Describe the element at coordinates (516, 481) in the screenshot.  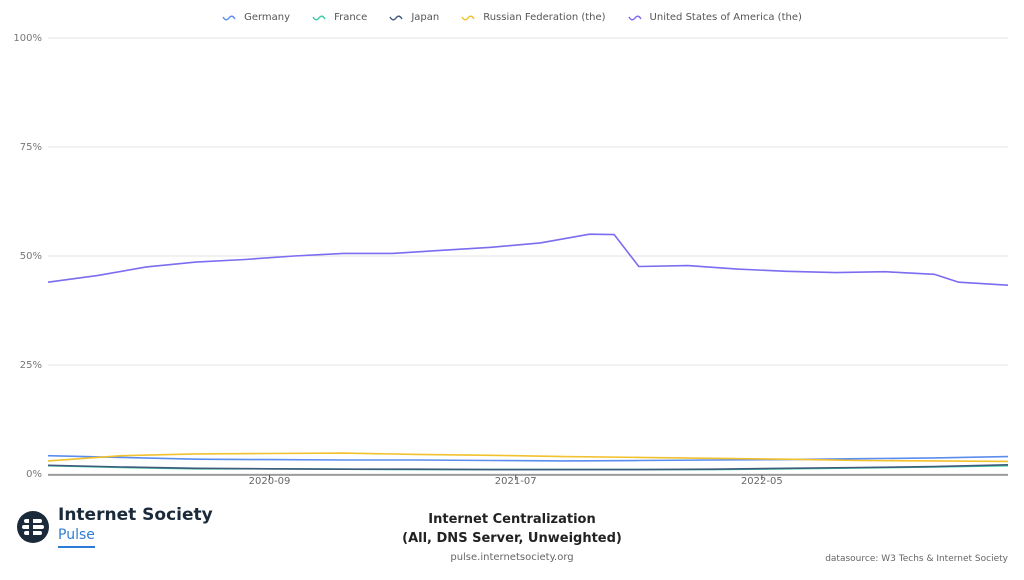
I see `x-tick-label: 2021-07` at that location.